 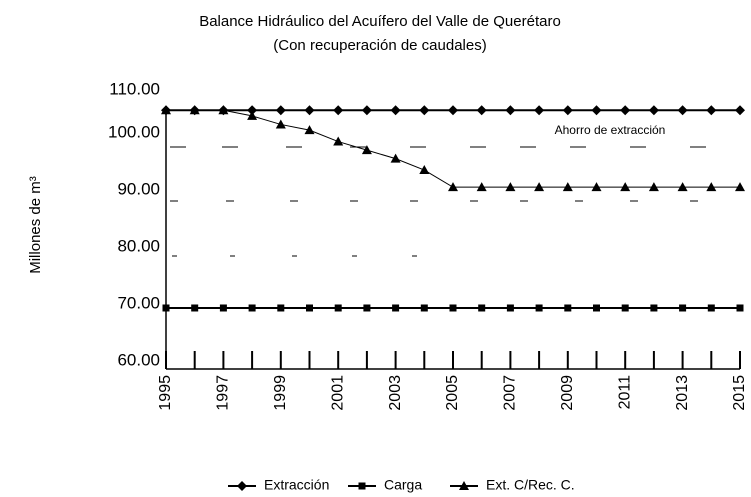 What do you see at coordinates (223, 393) in the screenshot?
I see `x-tick-label: 1997` at bounding box center [223, 393].